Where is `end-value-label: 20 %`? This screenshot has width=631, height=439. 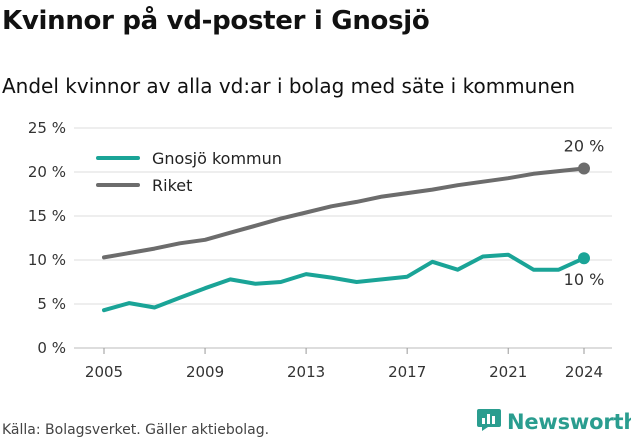
end-value-label: 20 % is located at coordinates (584, 145).